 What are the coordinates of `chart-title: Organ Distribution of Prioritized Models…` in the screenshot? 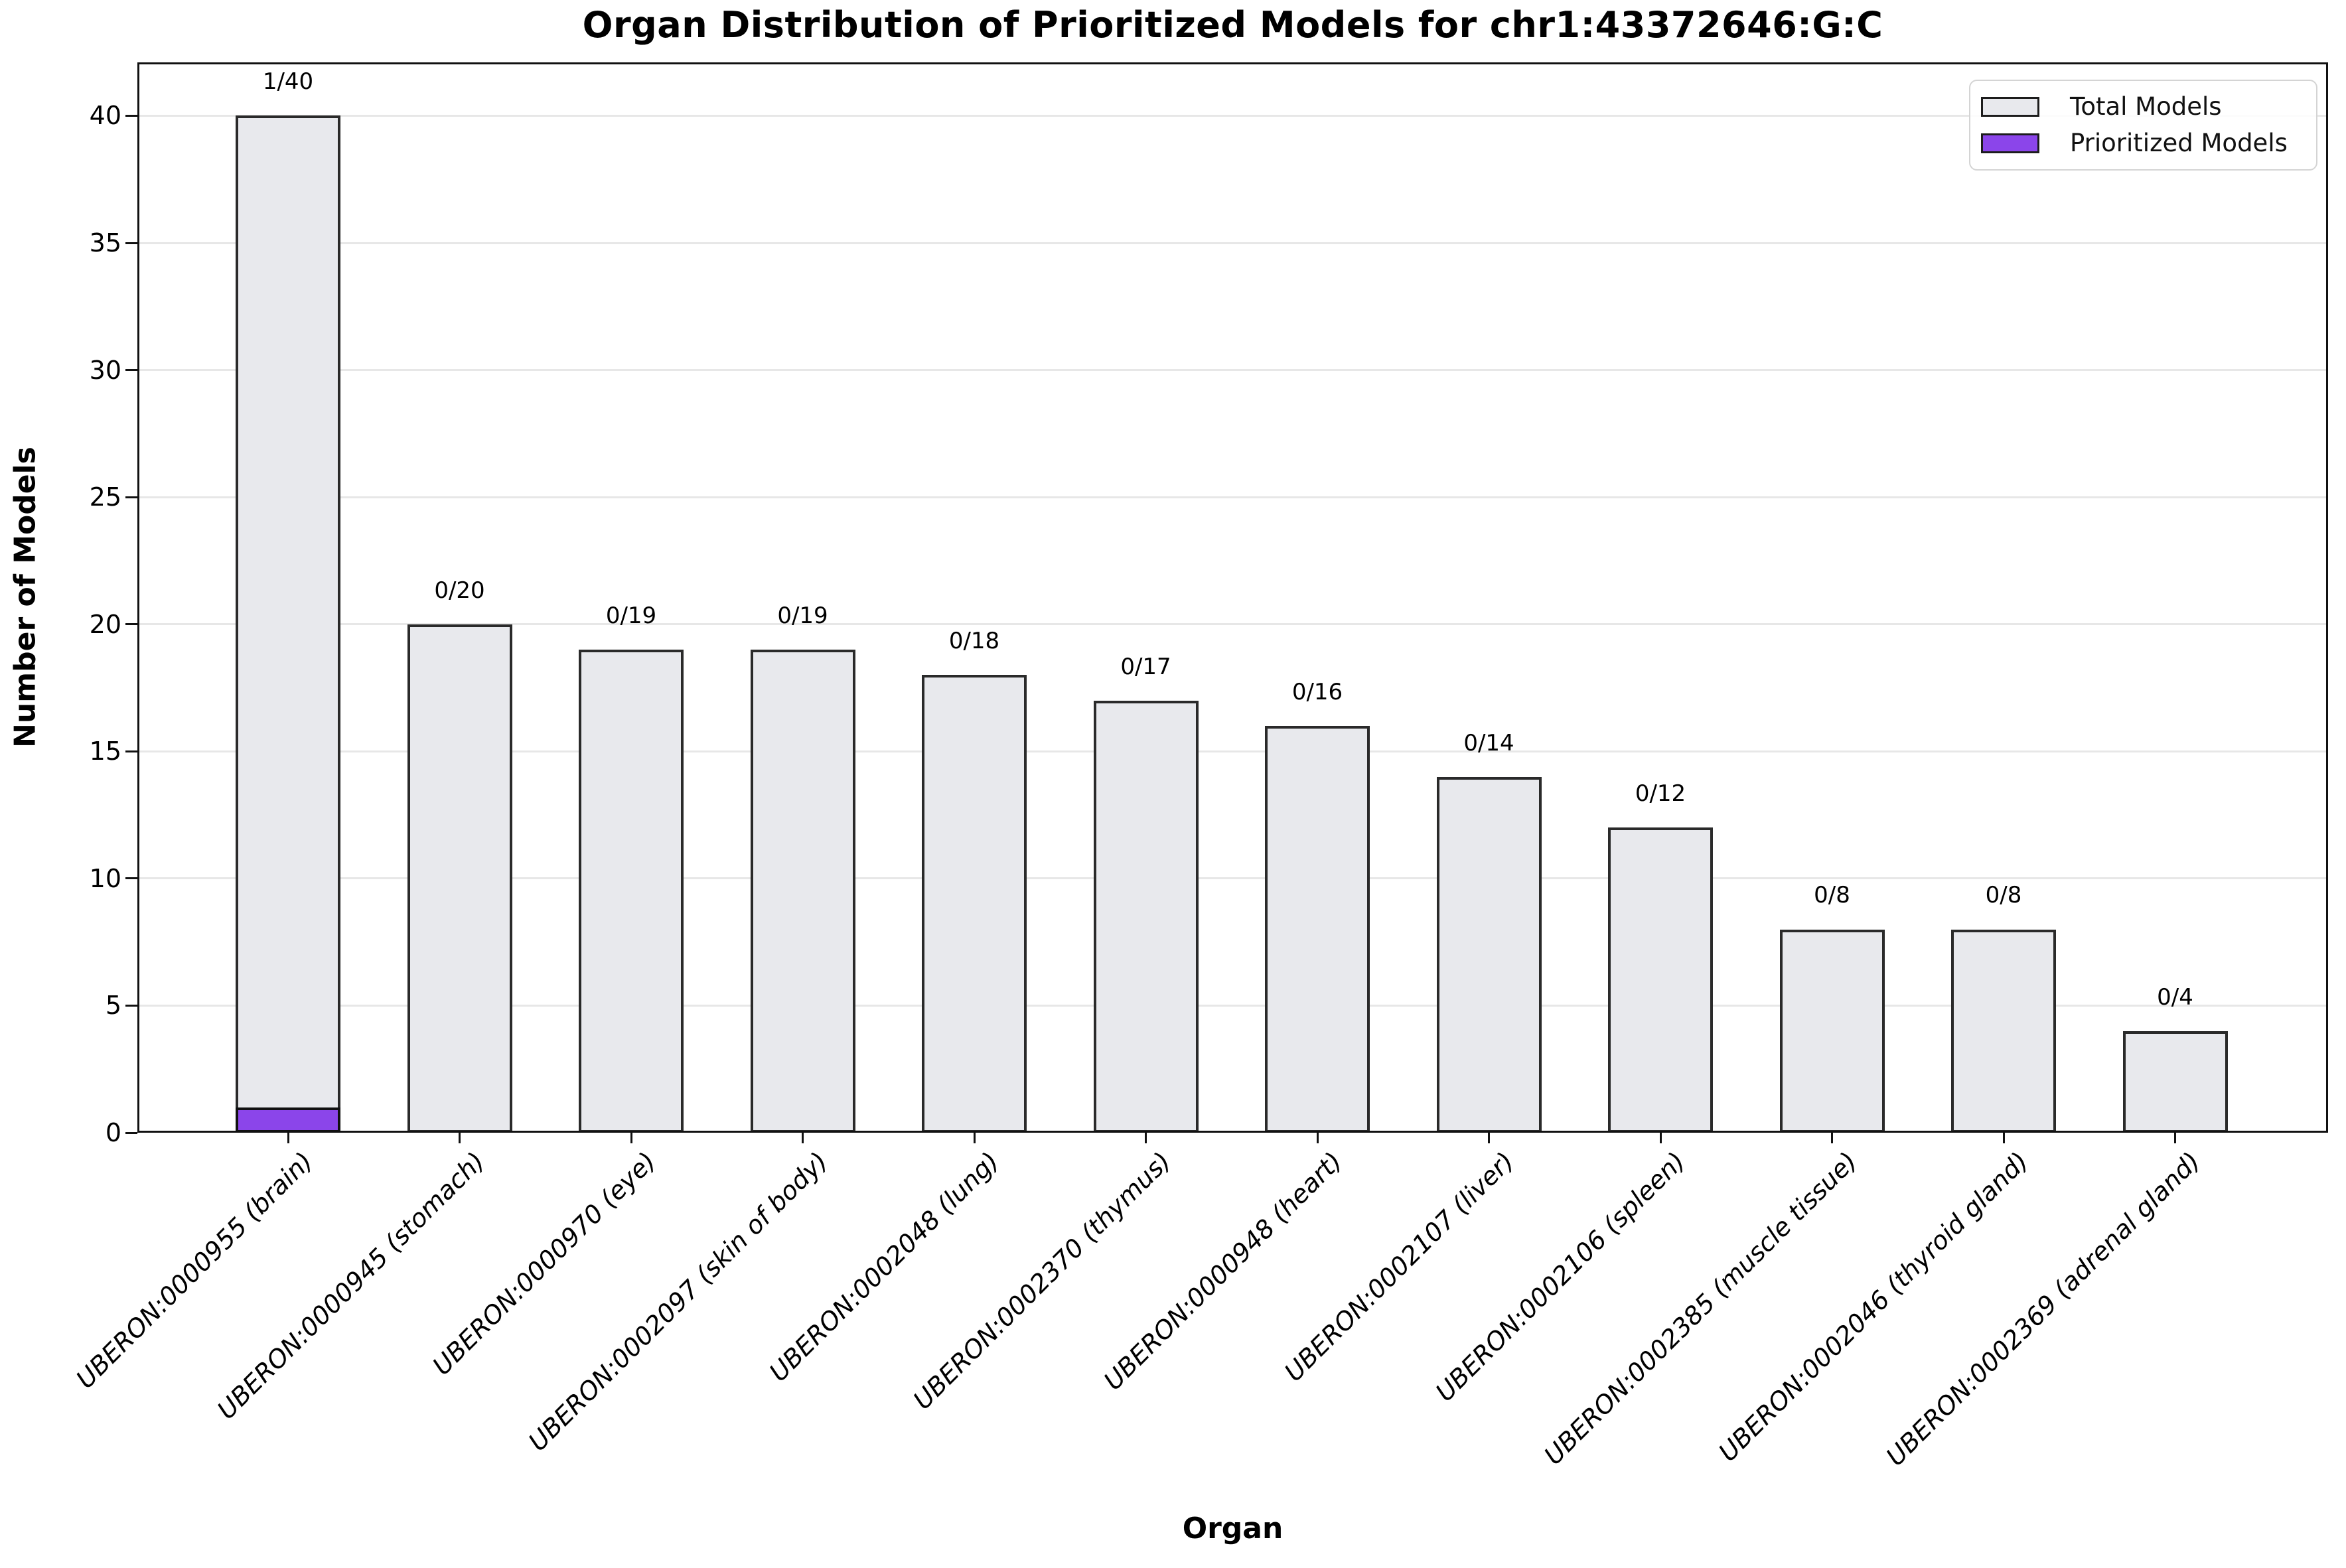 It's located at (1232, 25).